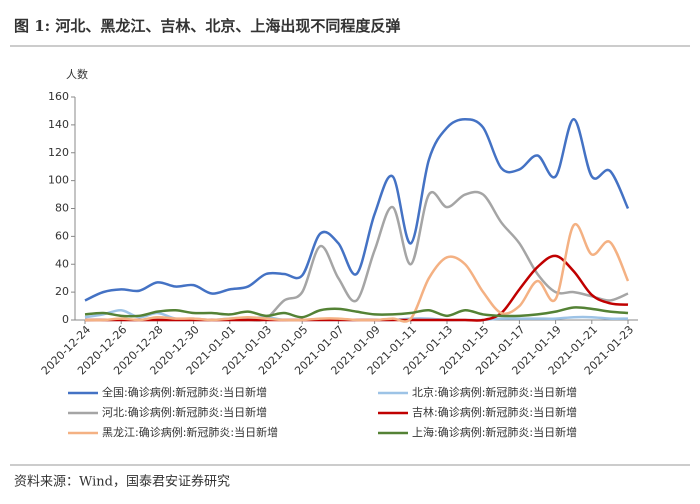 This screenshot has height=504, width=700. Describe the element at coordinates (77, 74) in the screenshot. I see `y-axis-label: 人数` at that location.